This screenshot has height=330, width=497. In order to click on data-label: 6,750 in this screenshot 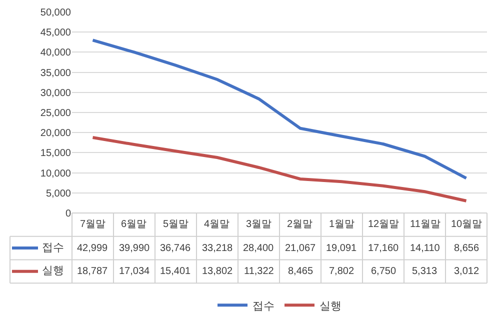, I will do `click(383, 271)`.